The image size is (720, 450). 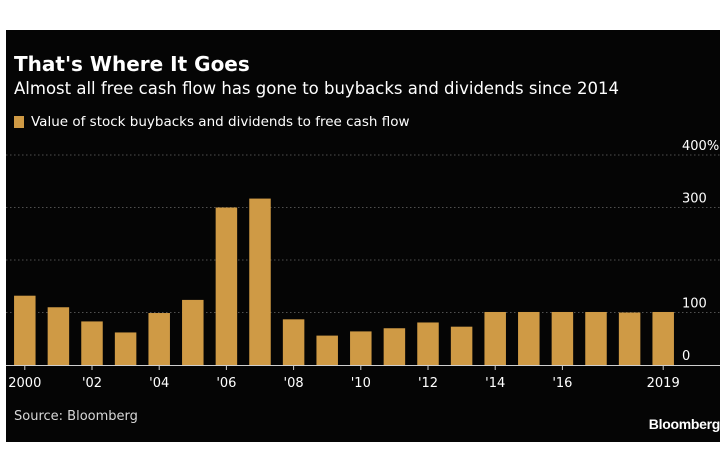 What do you see at coordinates (684, 424) in the screenshot?
I see `bloomberg-logo: Bloomberg` at bounding box center [684, 424].